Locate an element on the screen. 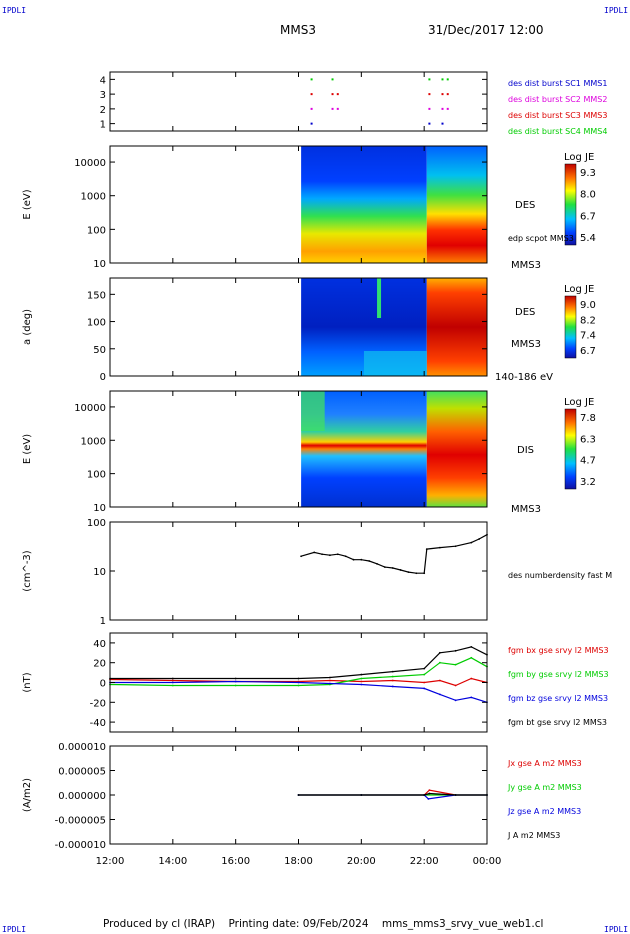 This screenshot has height=934, width=630. y-tick-label: 10000 is located at coordinates (90, 408).